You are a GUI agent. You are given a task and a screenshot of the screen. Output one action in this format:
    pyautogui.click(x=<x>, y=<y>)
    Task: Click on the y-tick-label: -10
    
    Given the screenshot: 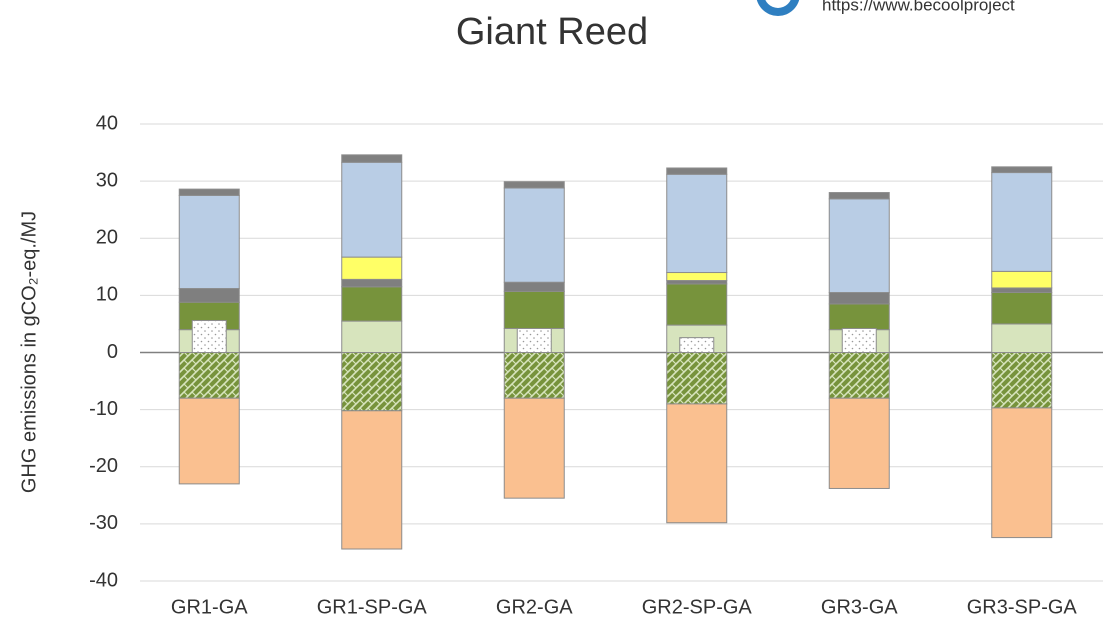 What is the action you would take?
    pyautogui.click(x=103, y=409)
    